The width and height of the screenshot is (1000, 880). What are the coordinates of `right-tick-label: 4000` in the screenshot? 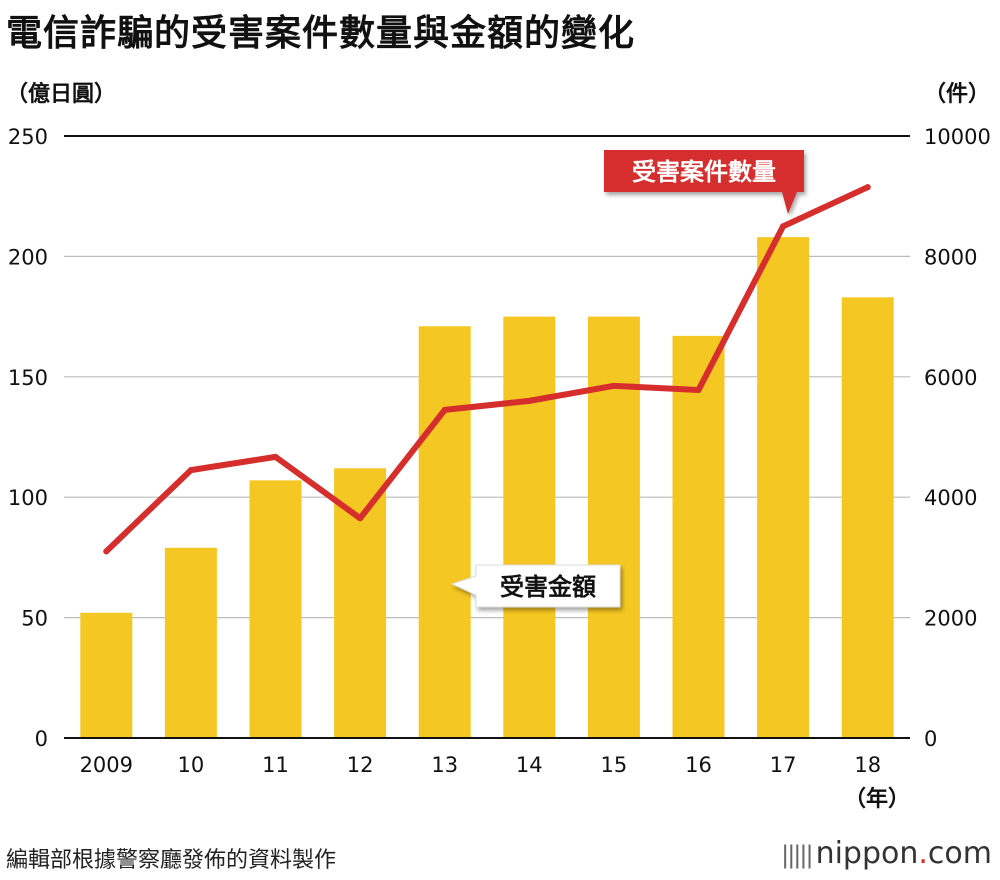 It's located at (950, 498).